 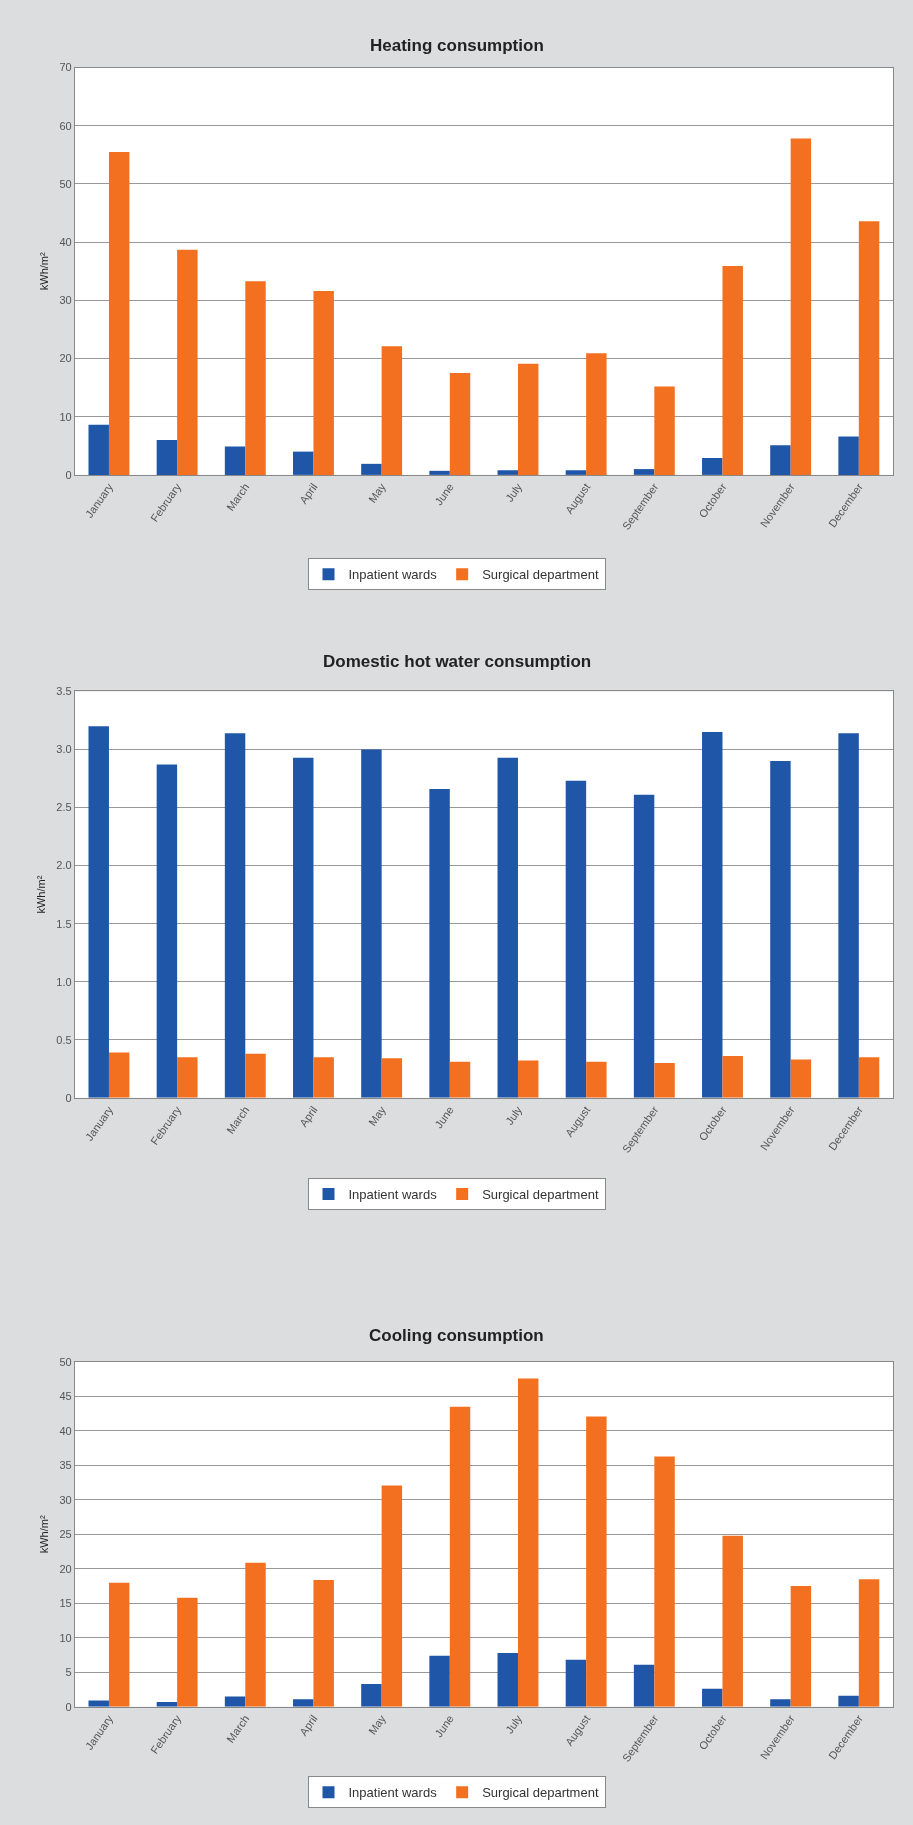 I want to click on y-tick-label: 25, so click(x=65, y=1534).